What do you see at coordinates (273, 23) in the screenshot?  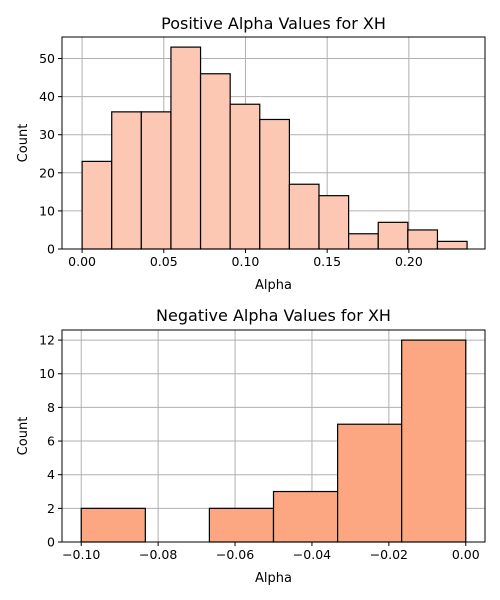 I see `chart-title: Positive Alpha Values for XH` at bounding box center [273, 23].